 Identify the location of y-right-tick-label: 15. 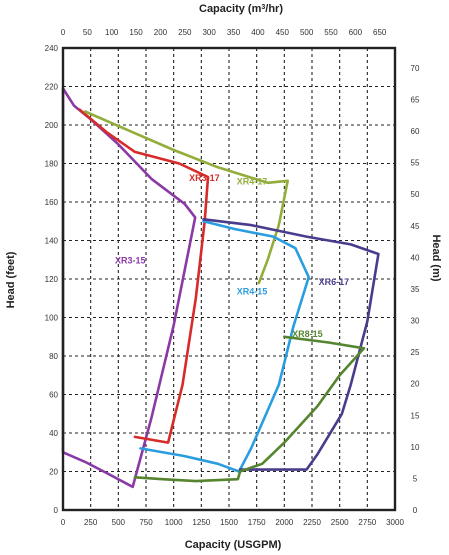
(415, 415).